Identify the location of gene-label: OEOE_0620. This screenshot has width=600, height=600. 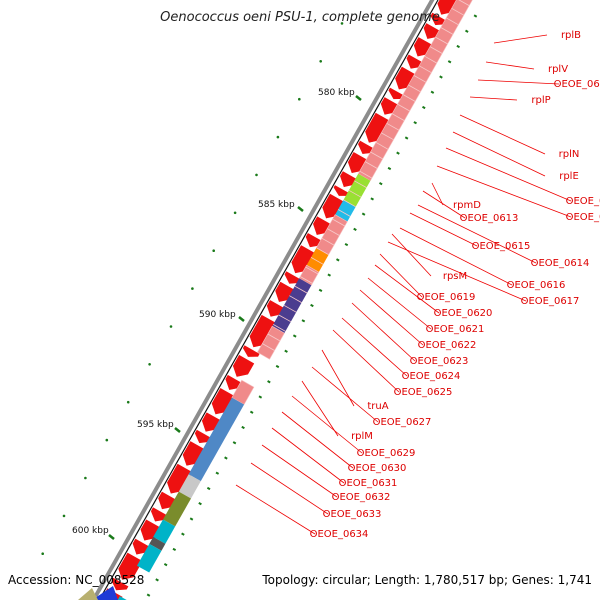
(463, 313).